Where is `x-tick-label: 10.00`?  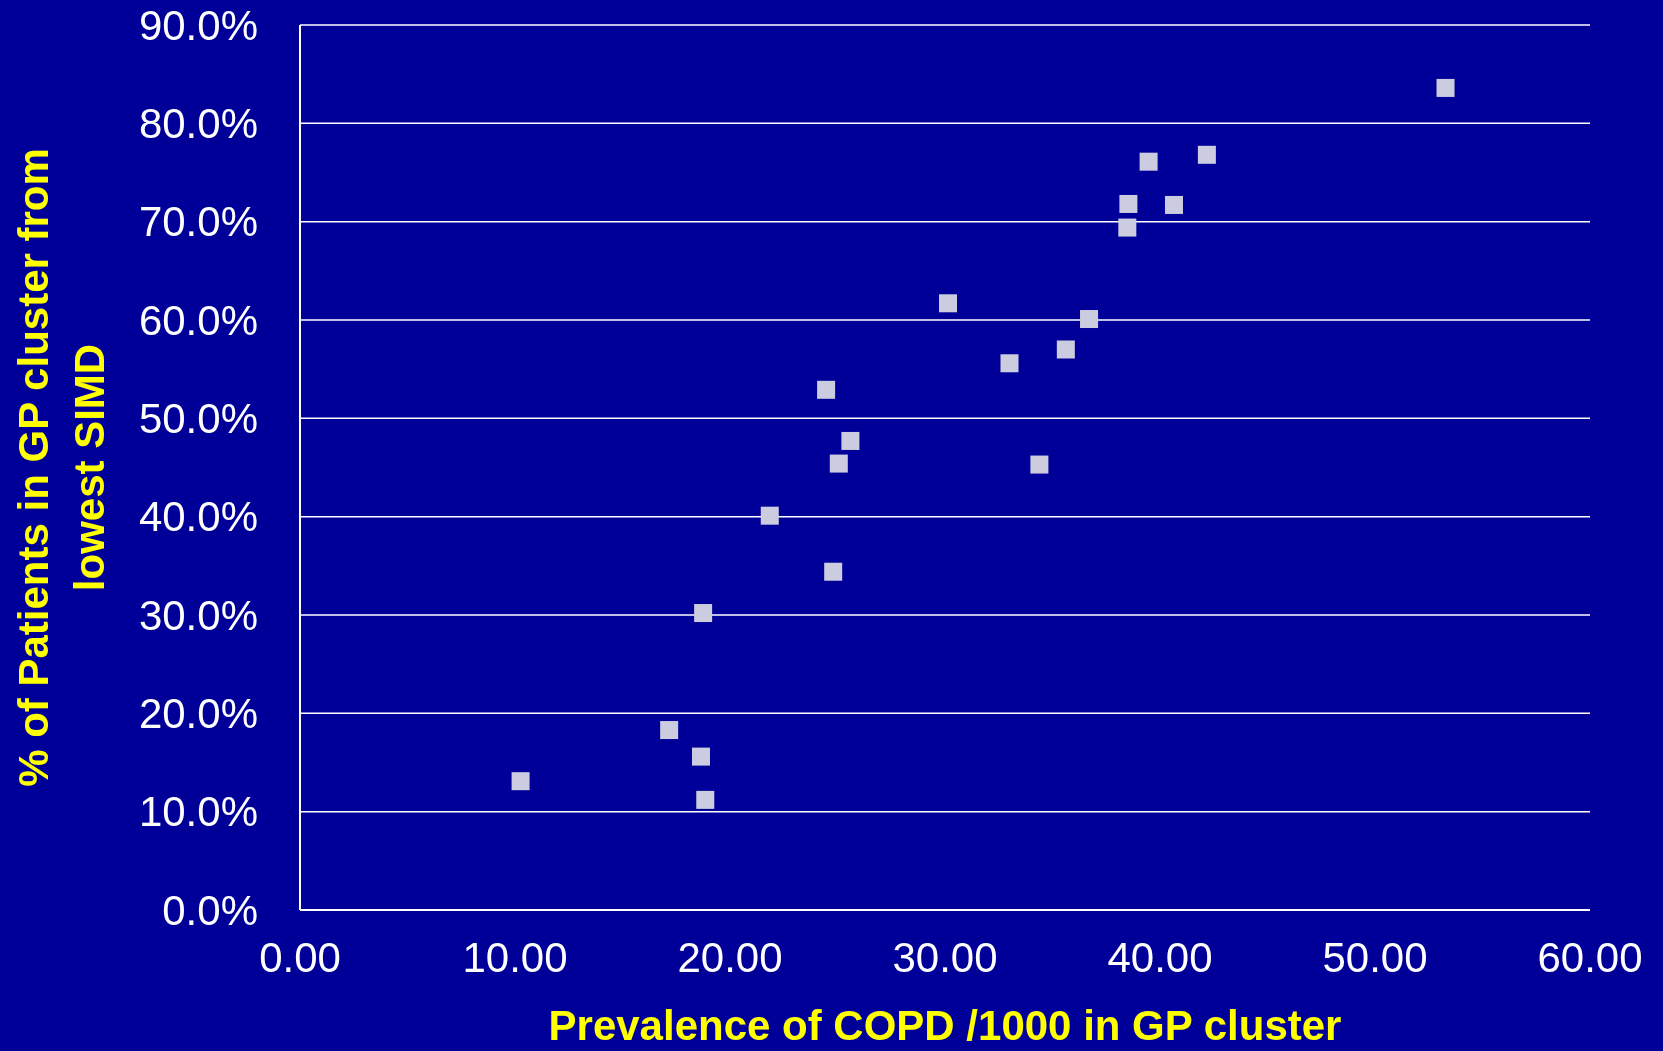 x-tick-label: 10.00 is located at coordinates (515, 957).